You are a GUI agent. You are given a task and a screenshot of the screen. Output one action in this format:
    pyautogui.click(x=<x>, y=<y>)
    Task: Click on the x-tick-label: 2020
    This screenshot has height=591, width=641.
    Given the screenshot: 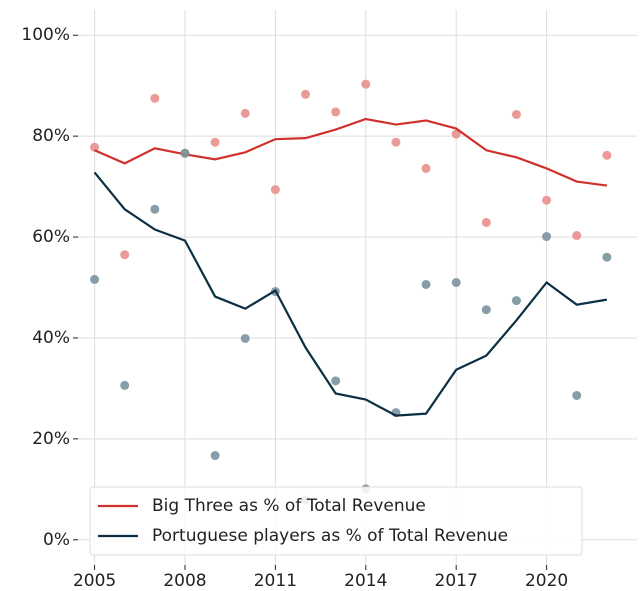 What is the action you would take?
    pyautogui.click(x=546, y=581)
    